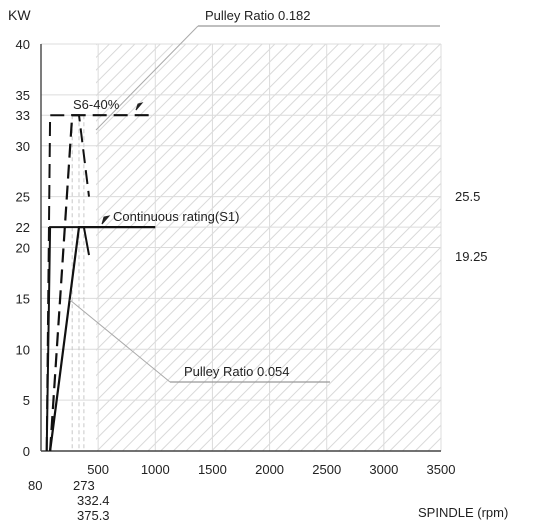  I want to click on y-tick-label: 20, so click(23, 248).